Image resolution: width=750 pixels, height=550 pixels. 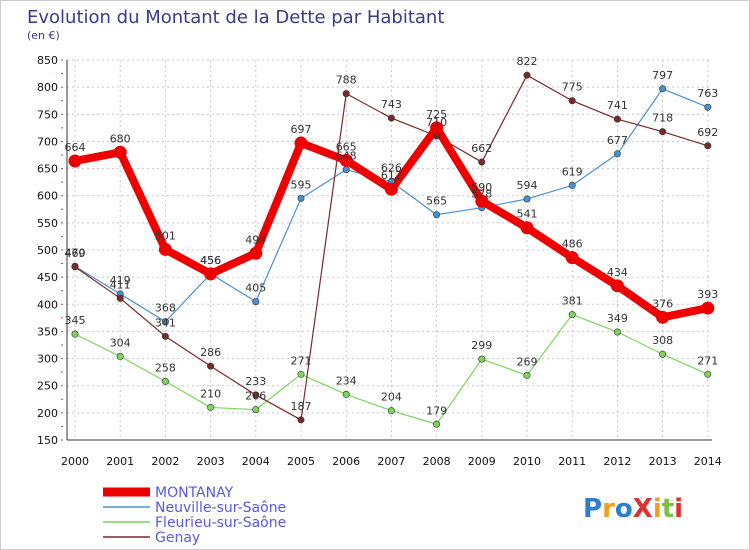 I want to click on data-label-neuville-sur-saone: 594, so click(x=527, y=185).